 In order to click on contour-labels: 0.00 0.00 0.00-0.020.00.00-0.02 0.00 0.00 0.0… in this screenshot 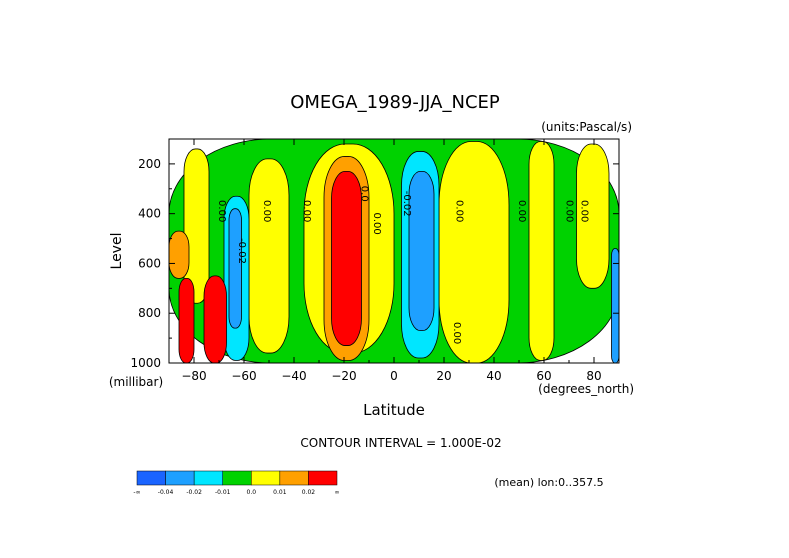, I will do `click(403, 265)`.